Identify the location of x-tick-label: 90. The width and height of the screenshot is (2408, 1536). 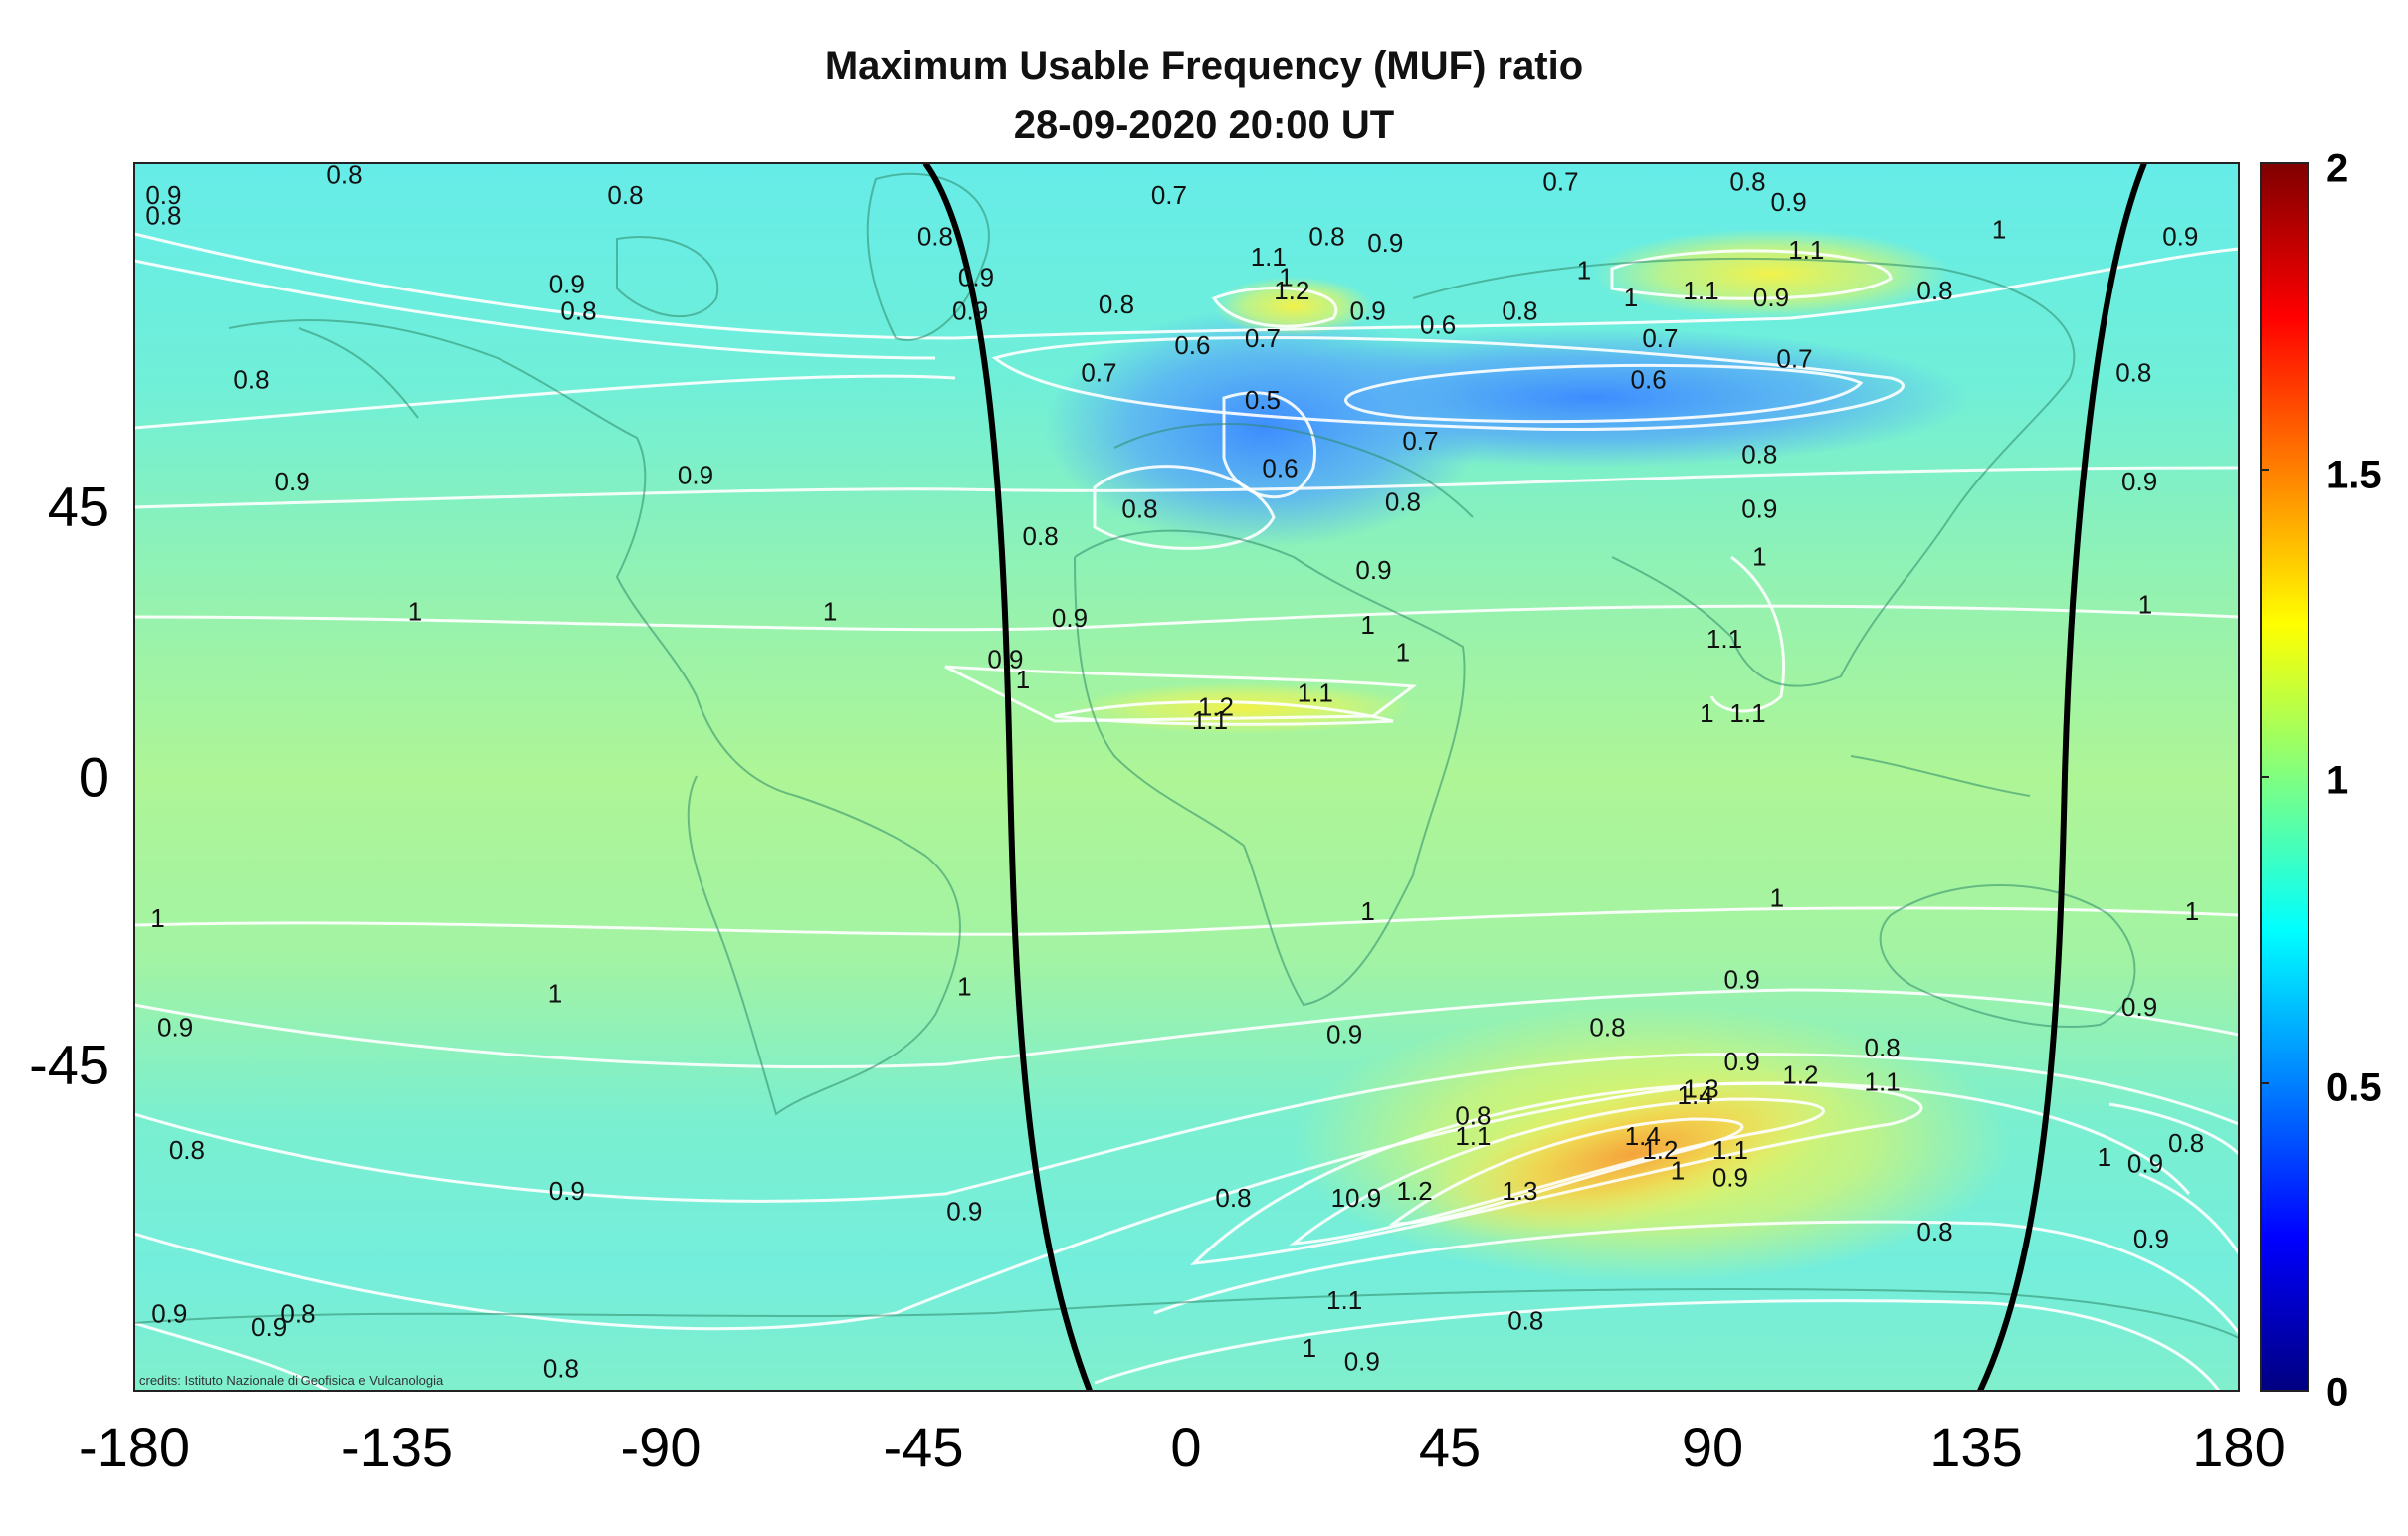
(1713, 1447).